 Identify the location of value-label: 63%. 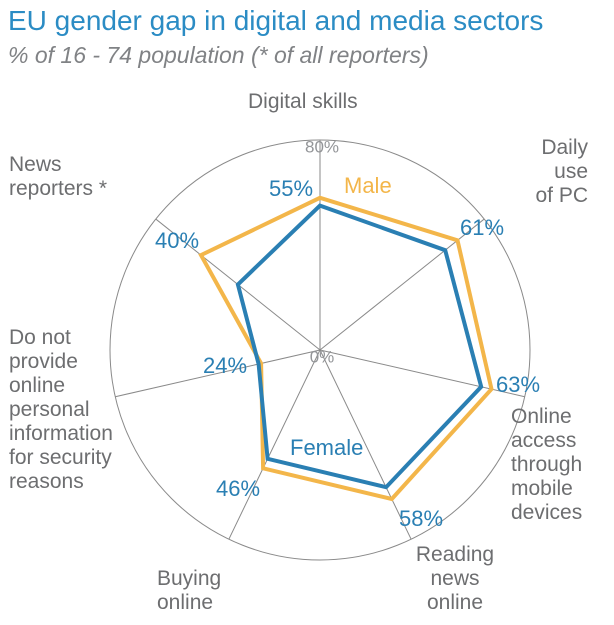
(518, 384).